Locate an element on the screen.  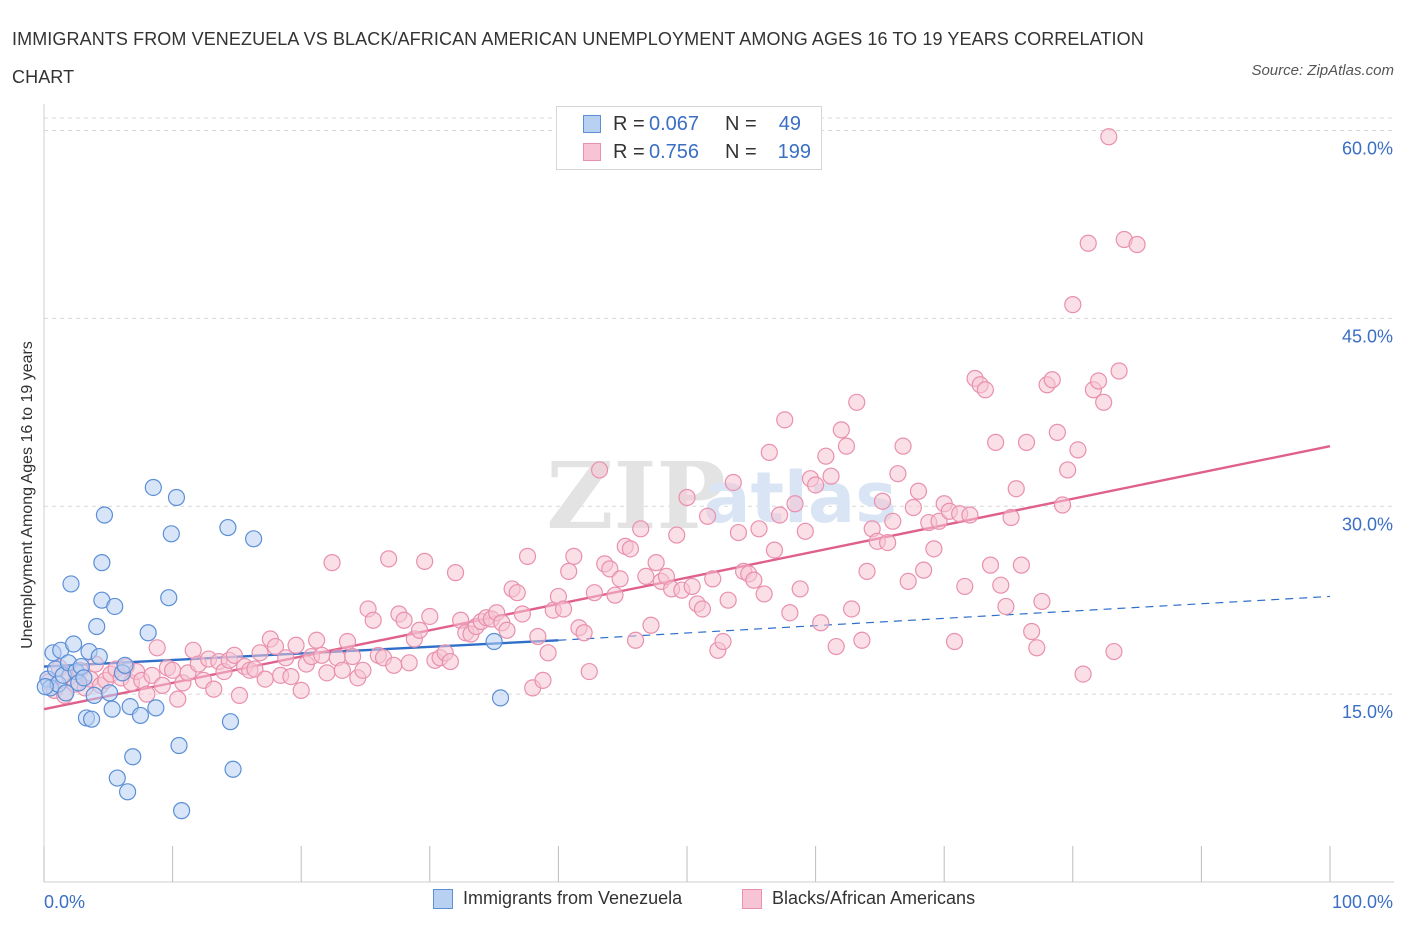
legend-n-value: 49 is located at coordinates (789, 123).